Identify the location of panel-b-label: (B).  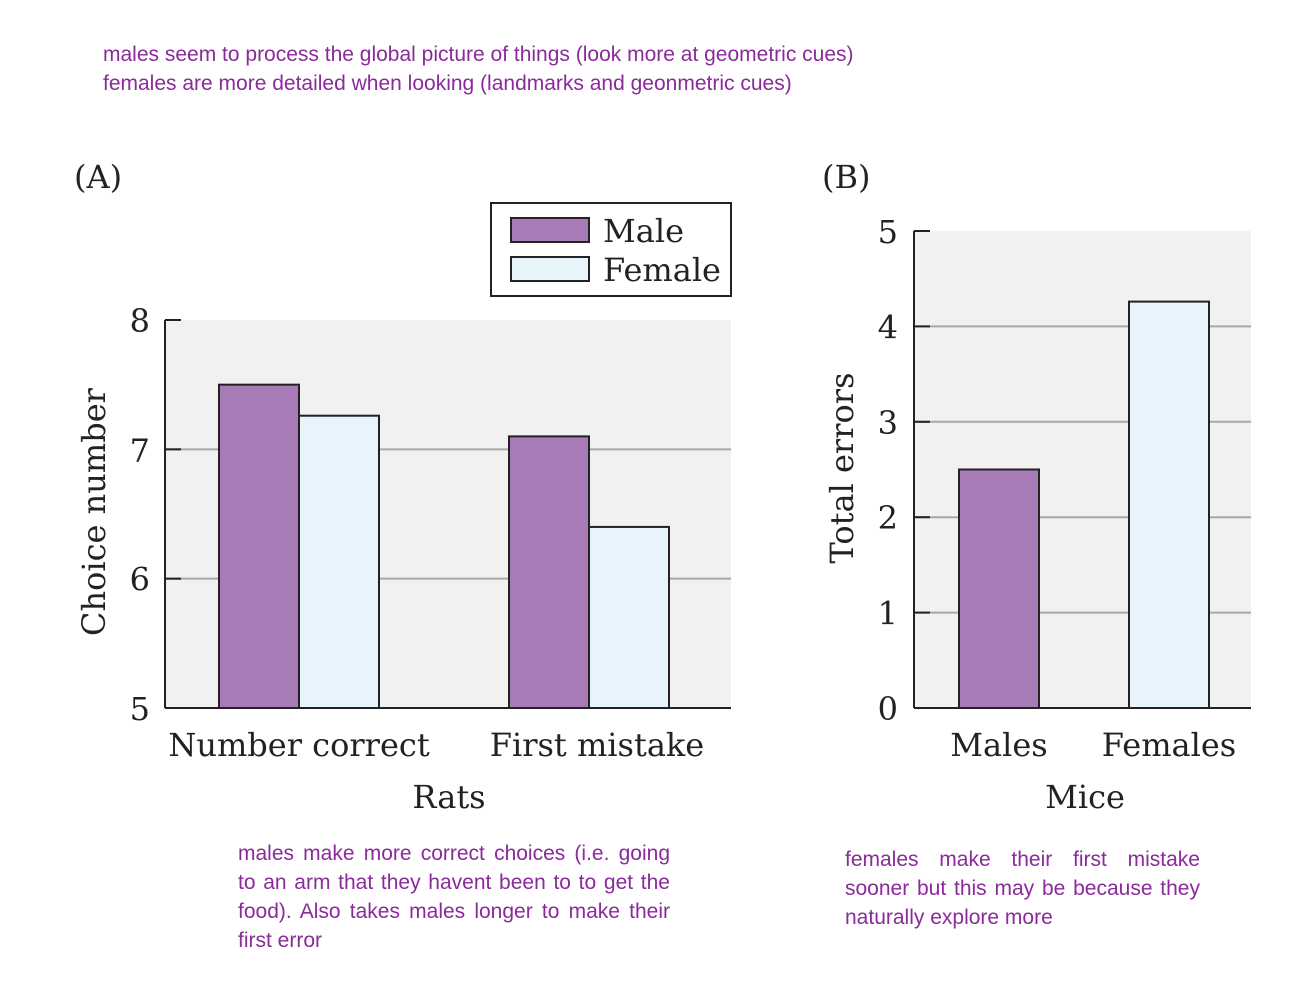
(846, 177).